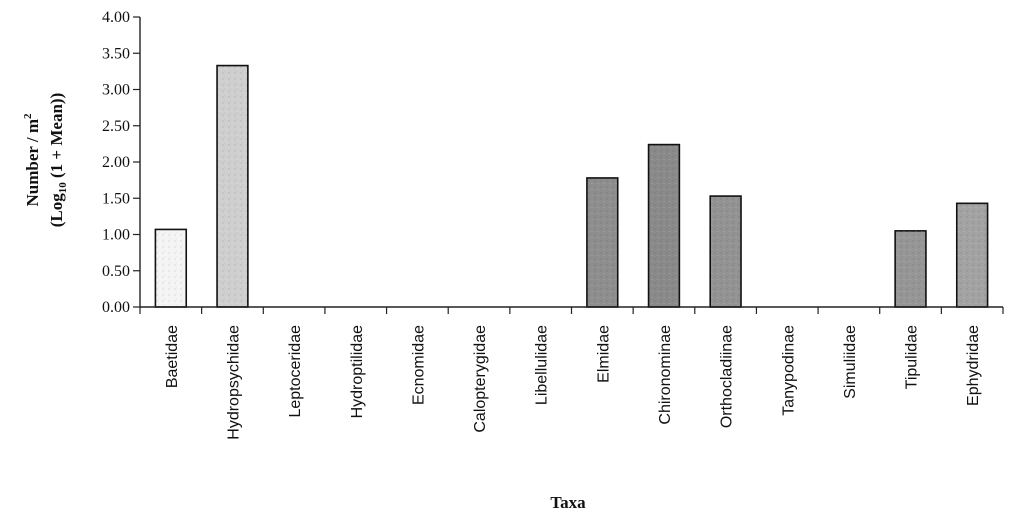  I want to click on x-tick-label: Ecnomidae, so click(418, 365).